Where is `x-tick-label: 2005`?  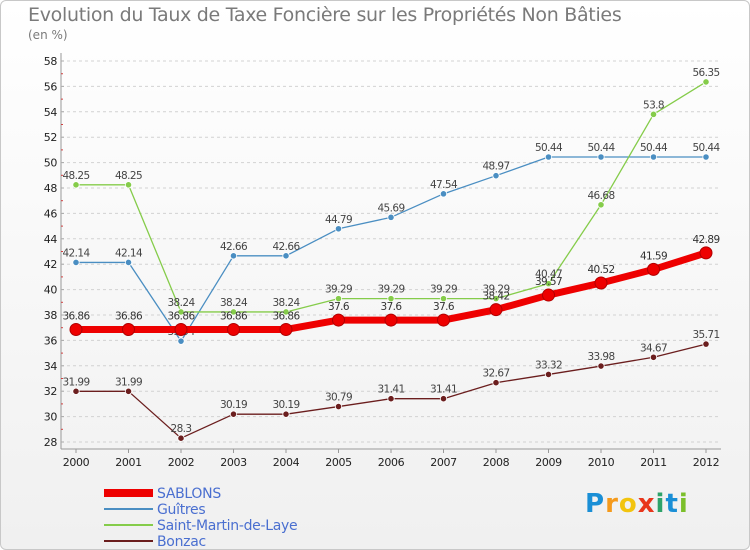 x-tick-label: 2005 is located at coordinates (338, 462).